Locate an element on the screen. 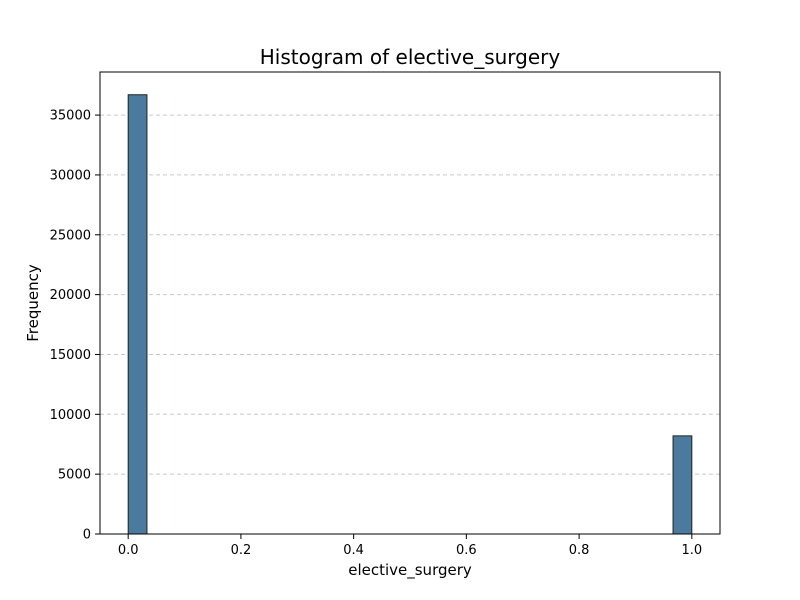 Image resolution: width=800 pixels, height=600 pixels. x-tick-label: 0.4 is located at coordinates (353, 550).